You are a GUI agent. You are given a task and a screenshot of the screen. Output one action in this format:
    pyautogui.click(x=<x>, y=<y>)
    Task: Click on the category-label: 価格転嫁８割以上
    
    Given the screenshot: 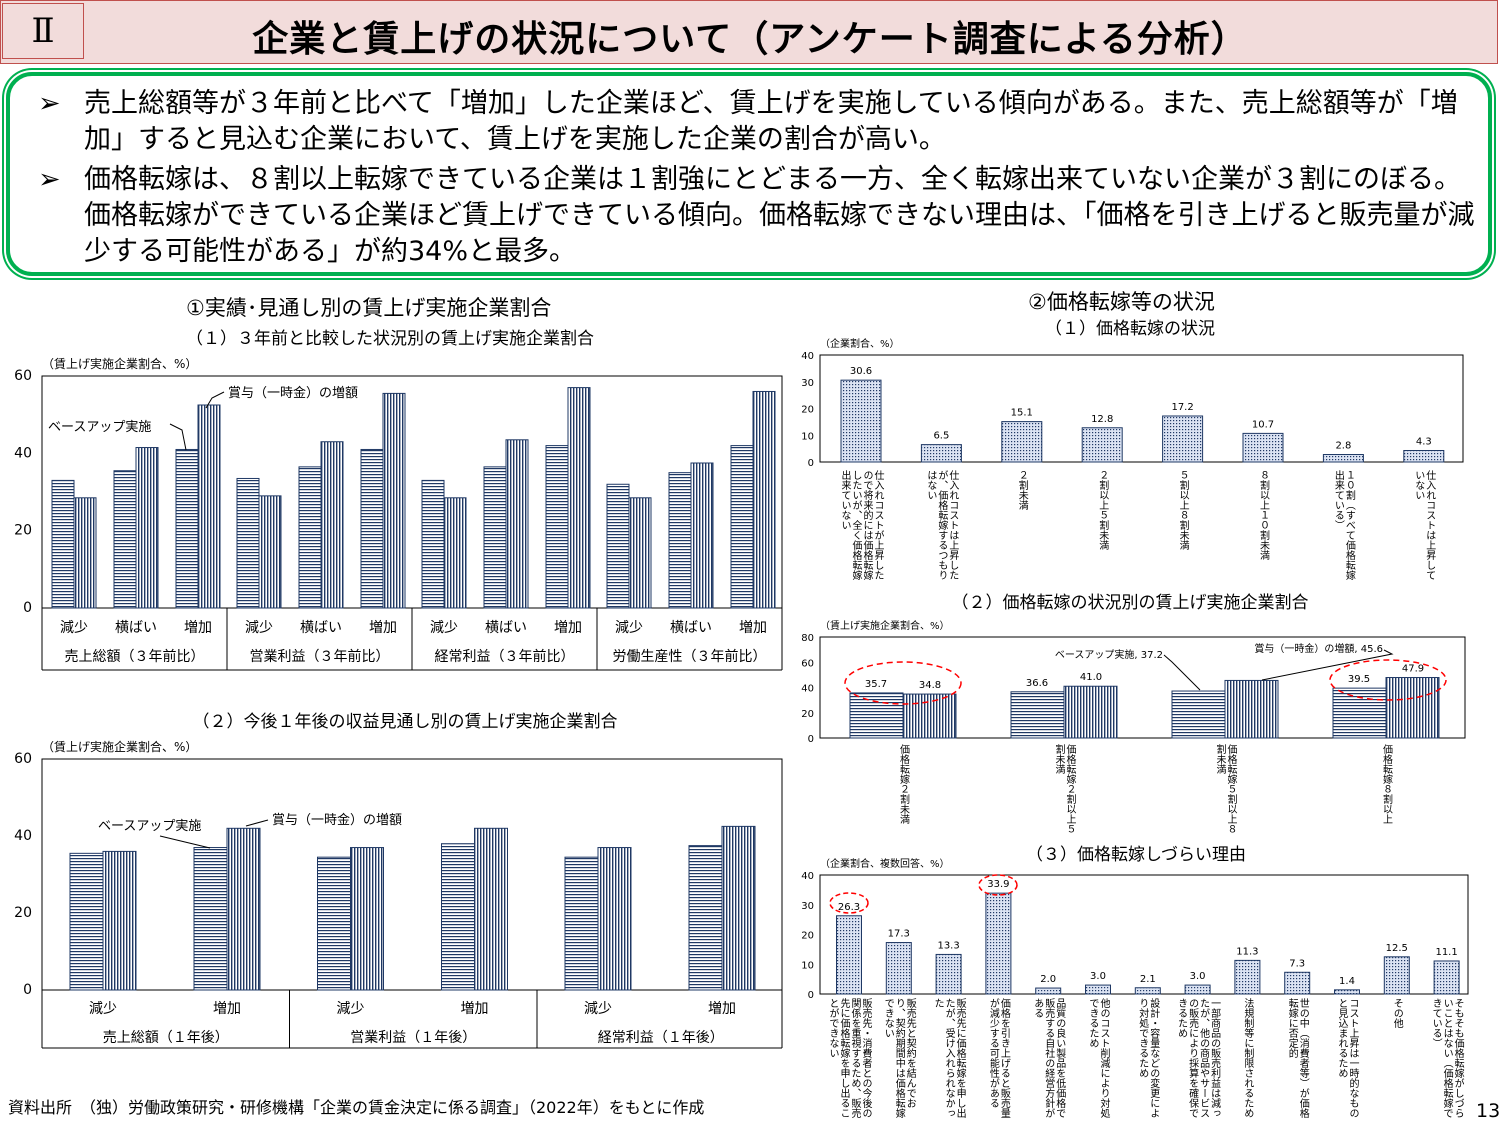 What is the action you would take?
    pyautogui.click(x=1386, y=784)
    